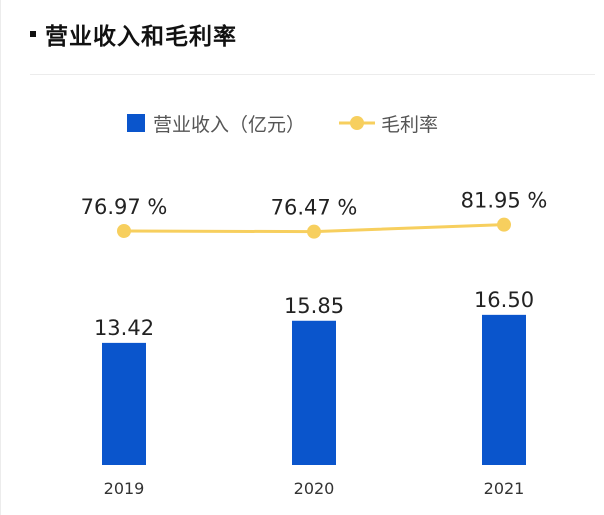  Describe the element at coordinates (409, 125) in the screenshot. I see `legend-margin-label: 毛利率` at that location.